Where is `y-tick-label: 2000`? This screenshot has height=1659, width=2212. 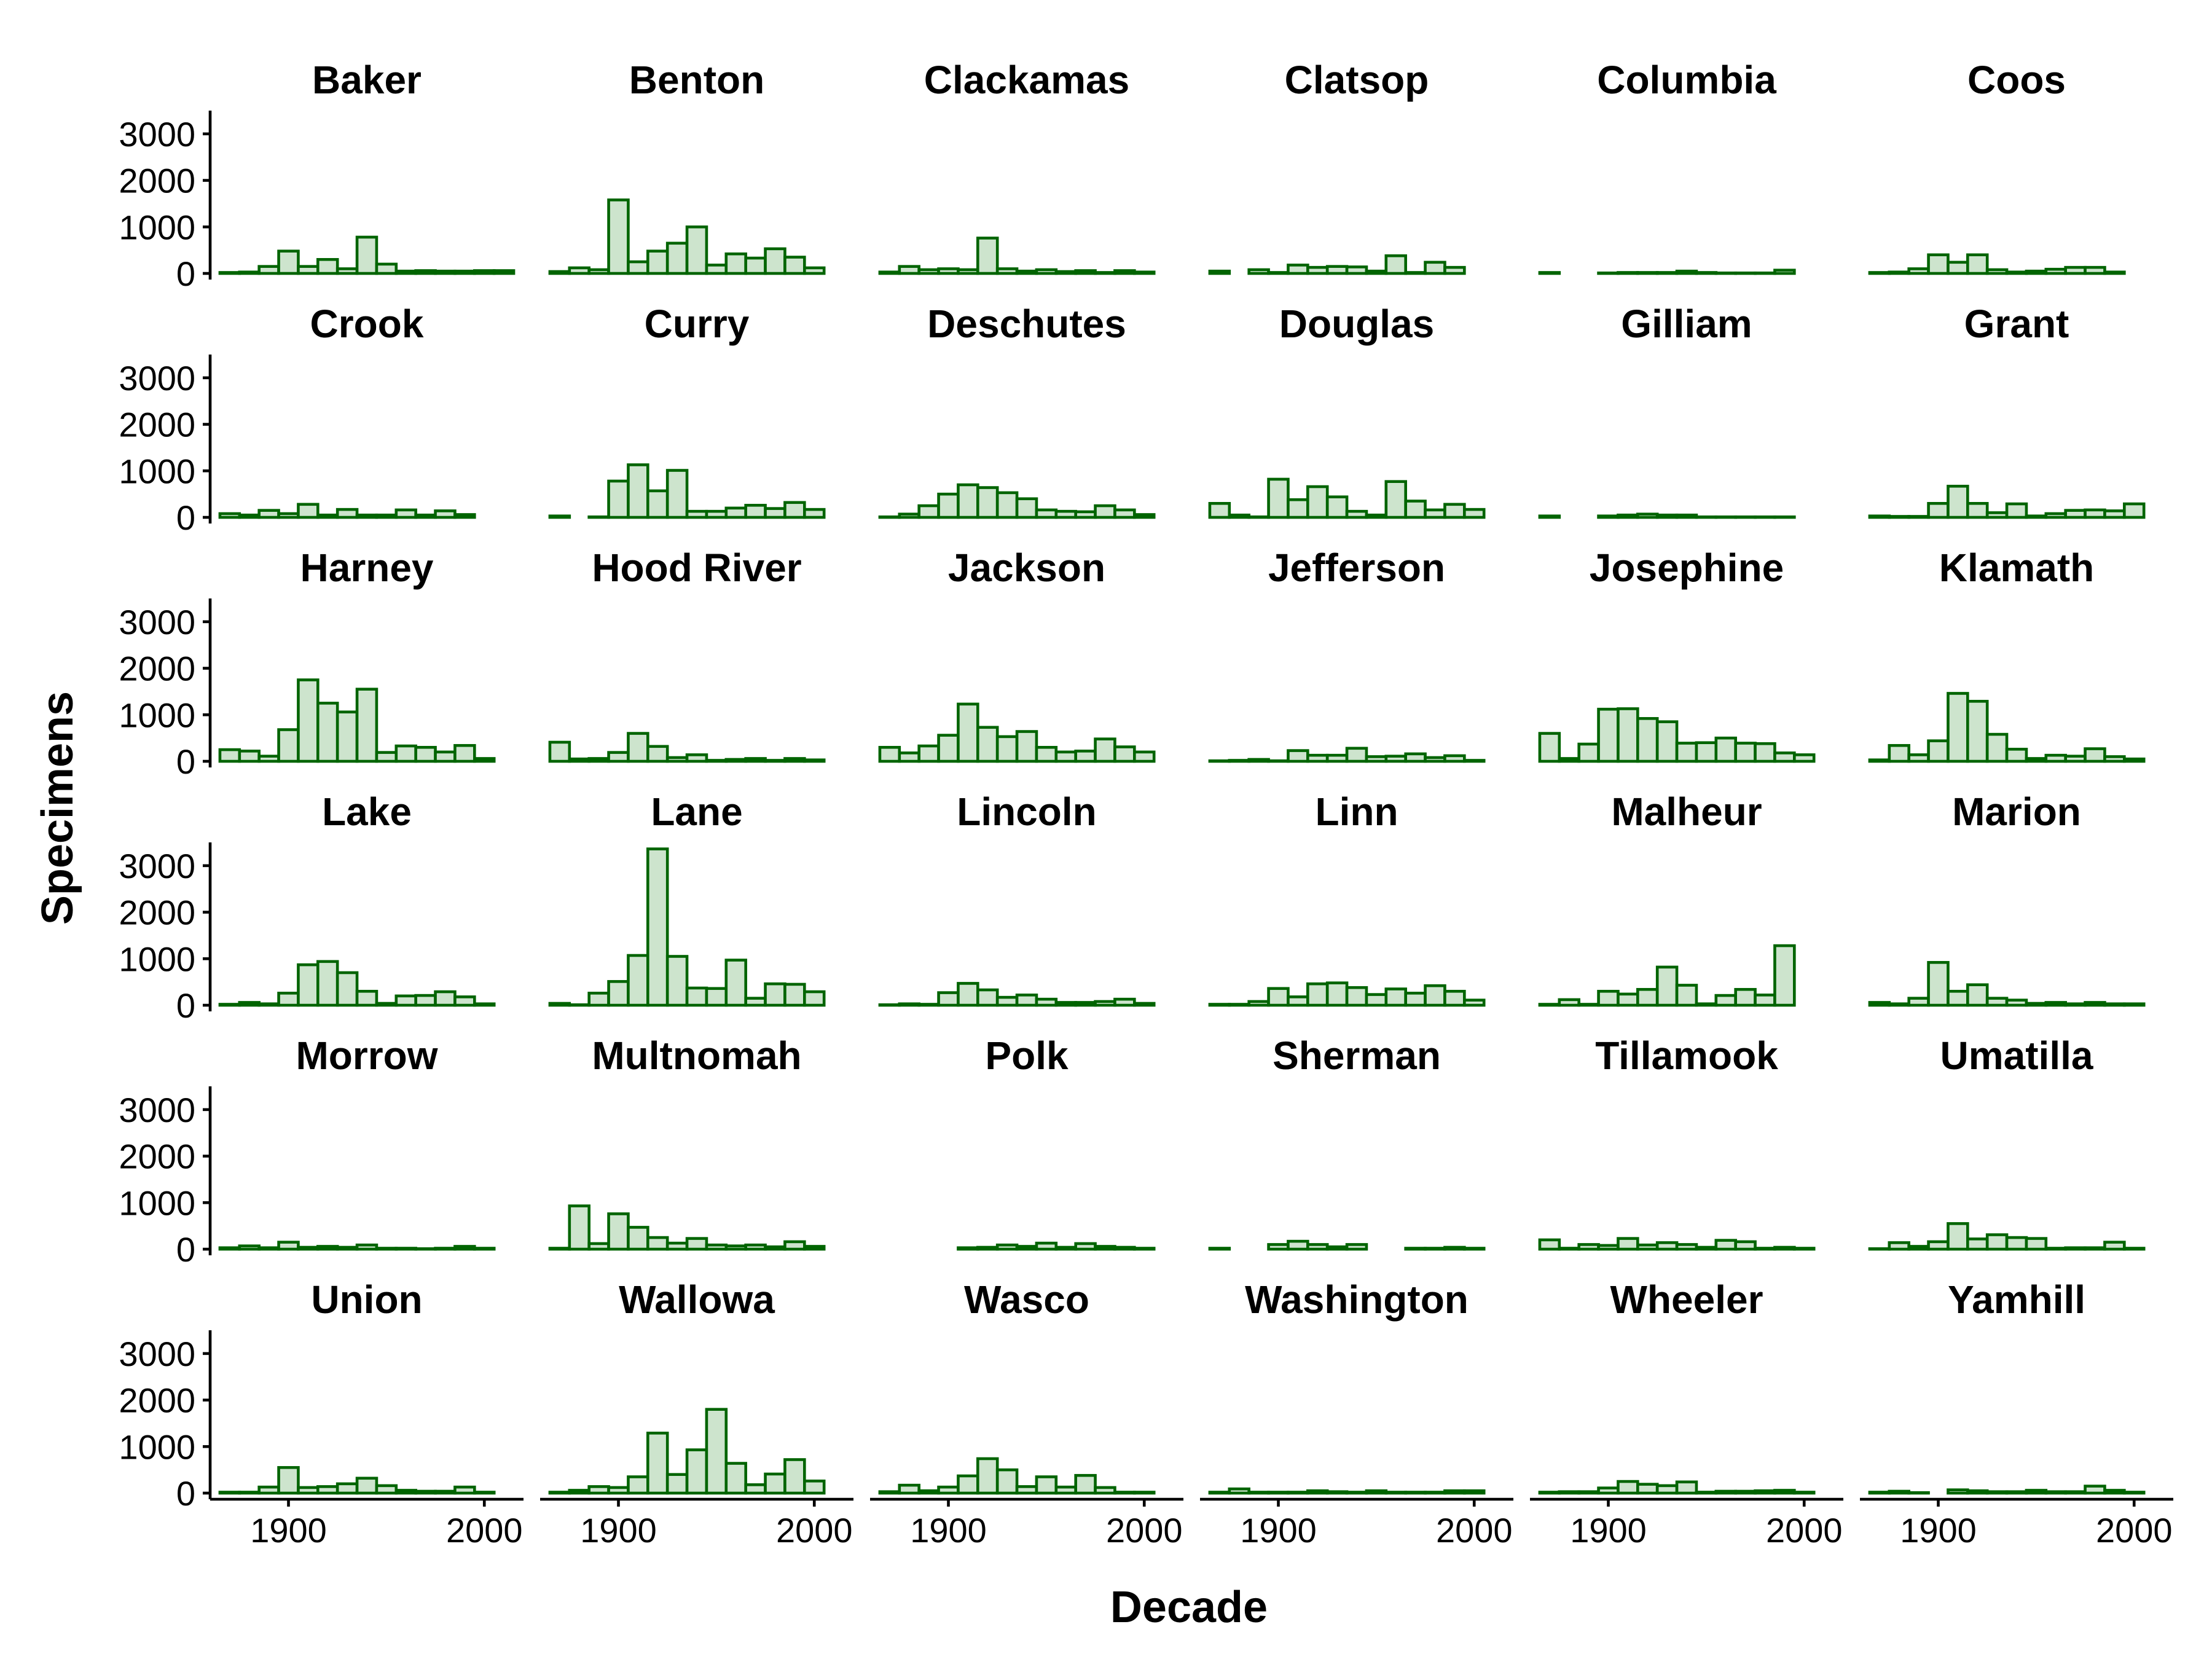 y-tick-label: 2000 is located at coordinates (157, 668).